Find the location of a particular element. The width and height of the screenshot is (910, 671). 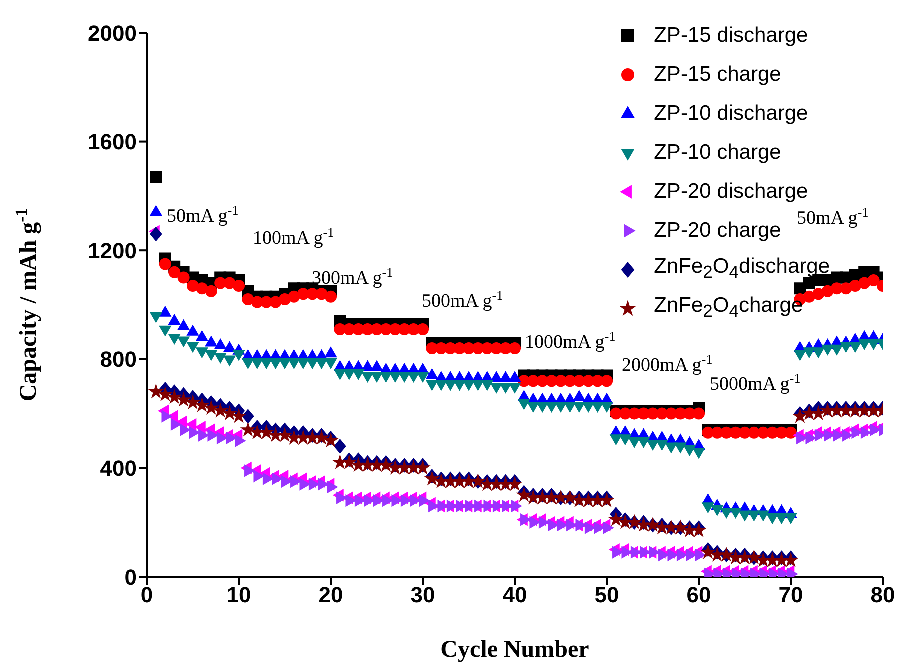

legend-label: ZP-15 discharge is located at coordinates (731, 36).